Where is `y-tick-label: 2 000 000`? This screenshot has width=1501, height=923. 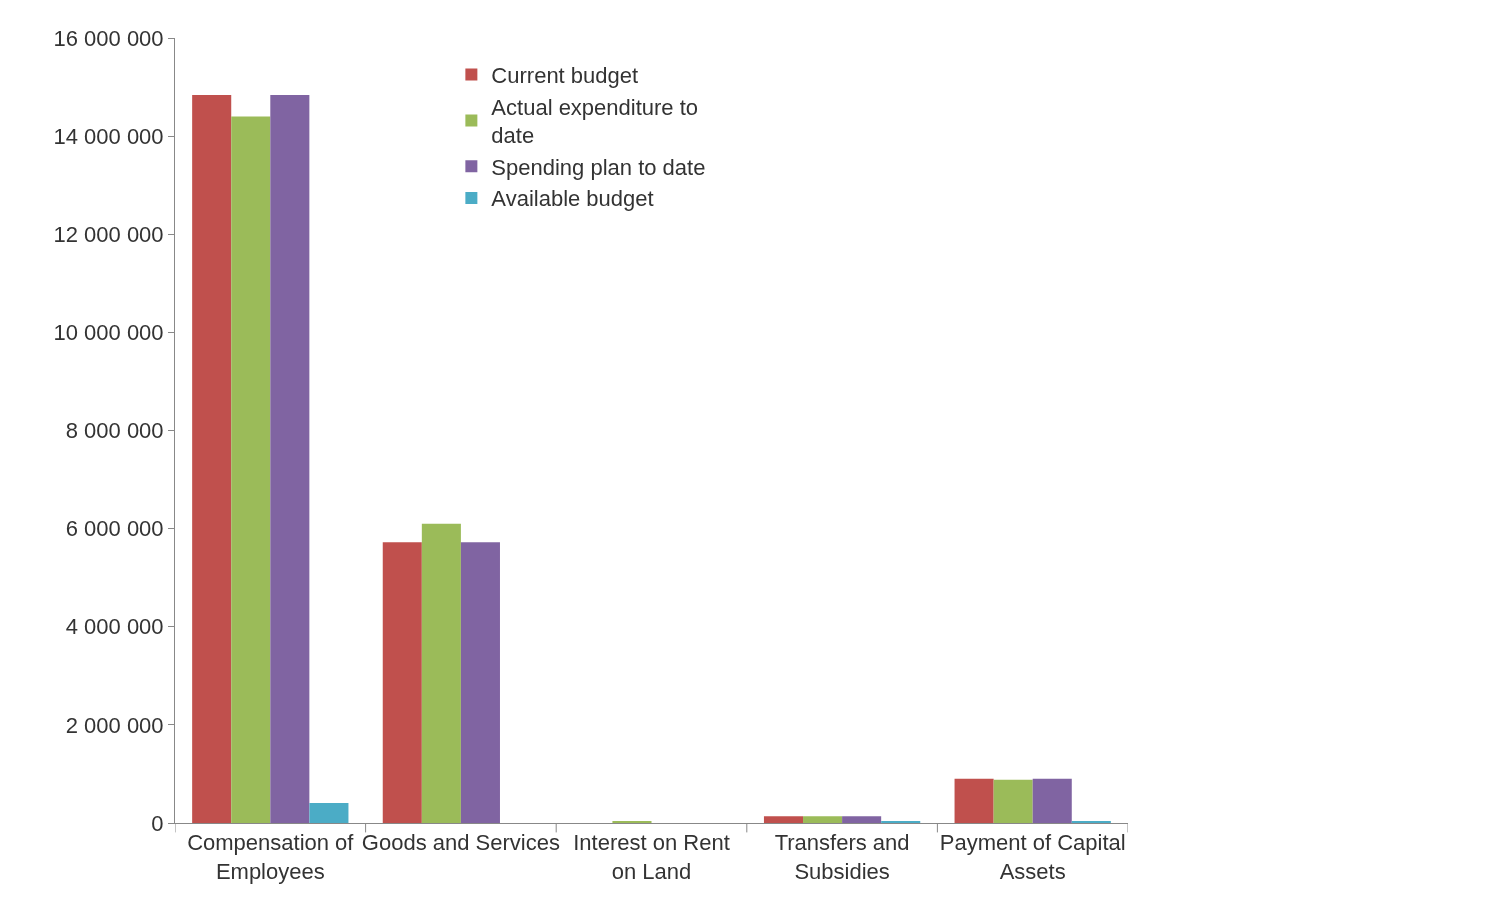
y-tick-label: 2 000 000 is located at coordinates (114, 725).